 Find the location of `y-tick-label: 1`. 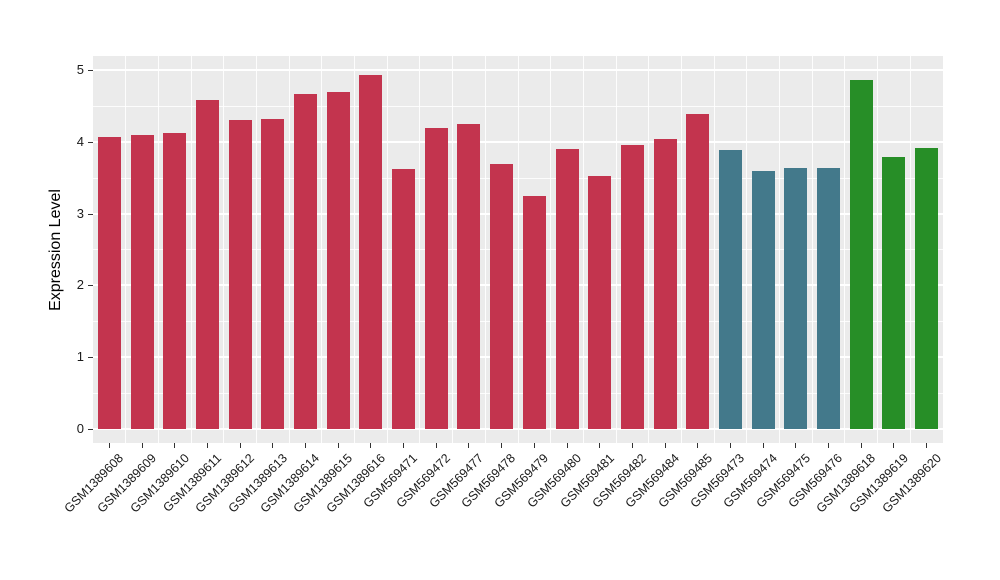

y-tick-label: 1 is located at coordinates (80, 356).